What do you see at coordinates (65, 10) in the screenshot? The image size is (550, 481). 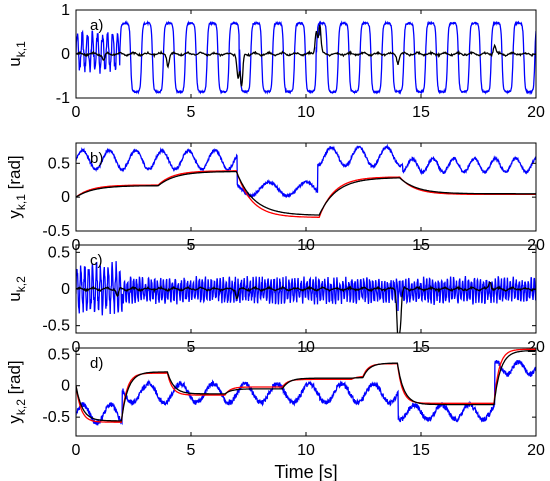 I see `y-tick-label: 1` at bounding box center [65, 10].